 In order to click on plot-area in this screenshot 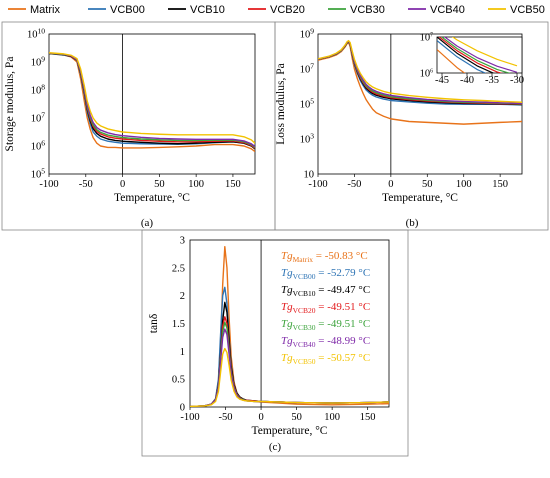, I will do `click(152, 104)`.